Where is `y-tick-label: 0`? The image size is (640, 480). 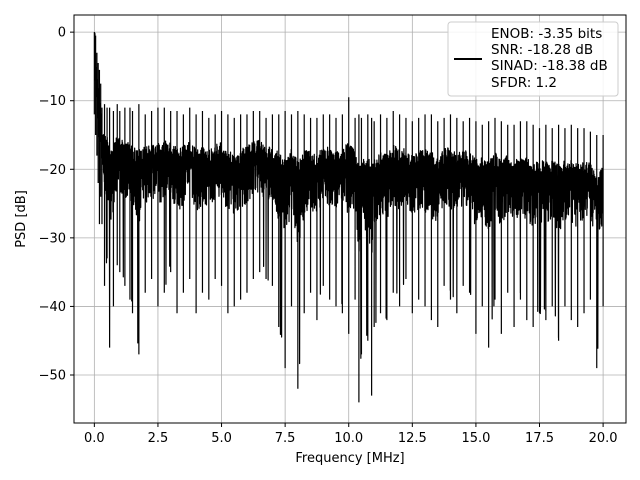 y-tick-label: 0 is located at coordinates (62, 33).